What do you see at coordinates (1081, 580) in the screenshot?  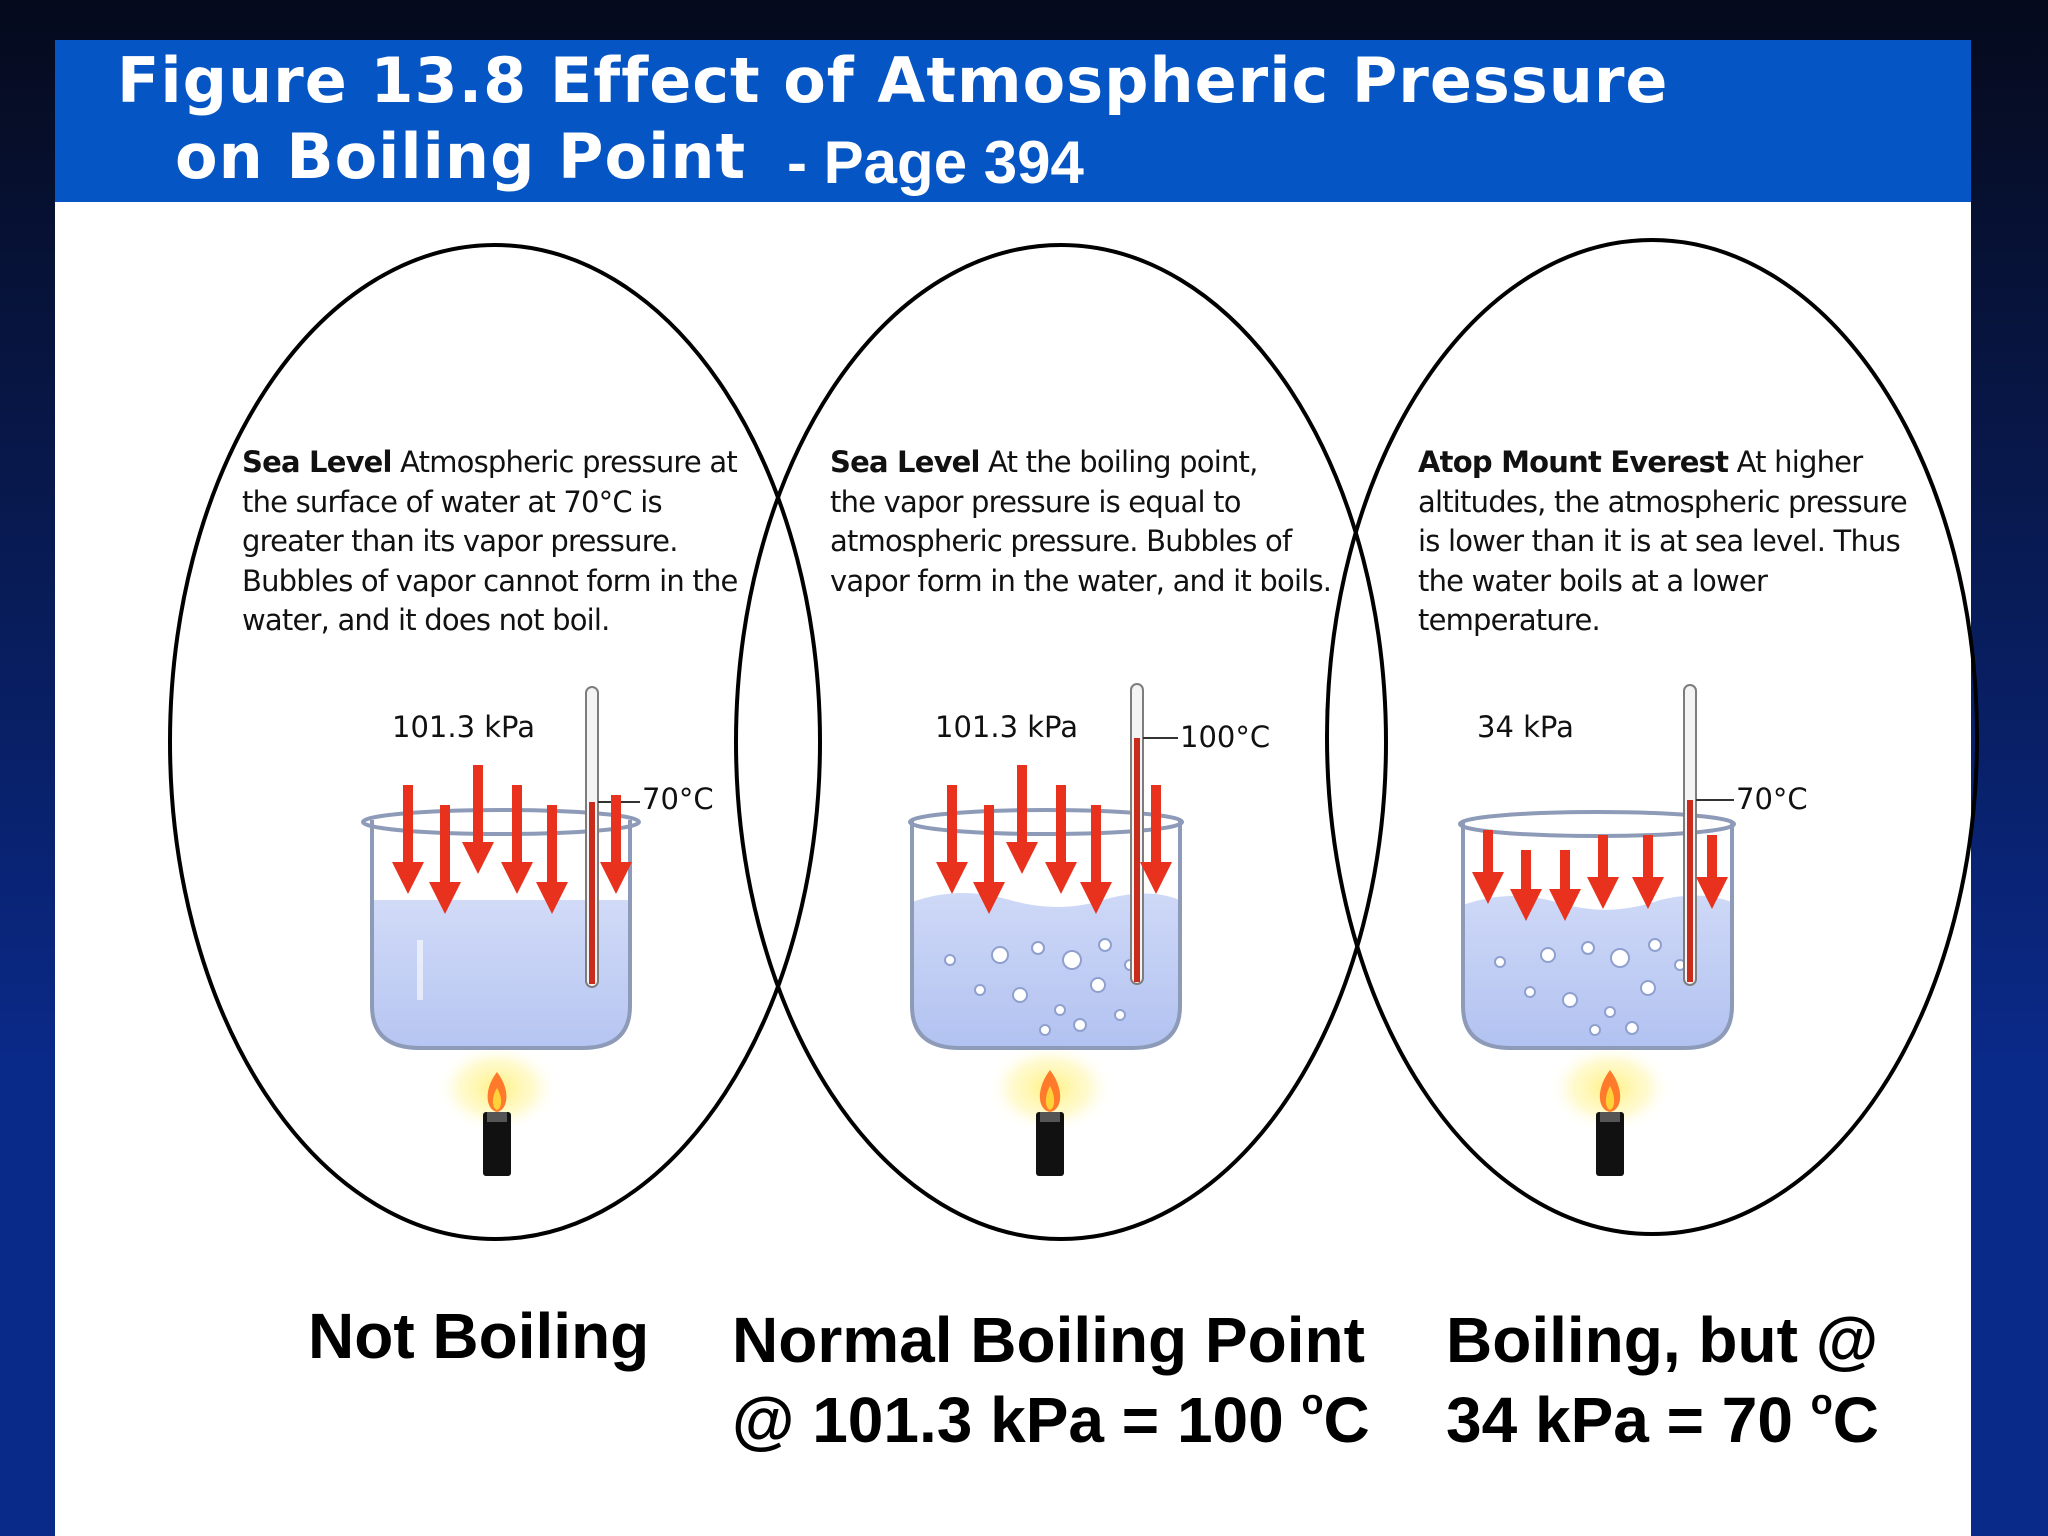 I see `panel2-desc-line: vapor form in the water, and it boils.` at bounding box center [1081, 580].